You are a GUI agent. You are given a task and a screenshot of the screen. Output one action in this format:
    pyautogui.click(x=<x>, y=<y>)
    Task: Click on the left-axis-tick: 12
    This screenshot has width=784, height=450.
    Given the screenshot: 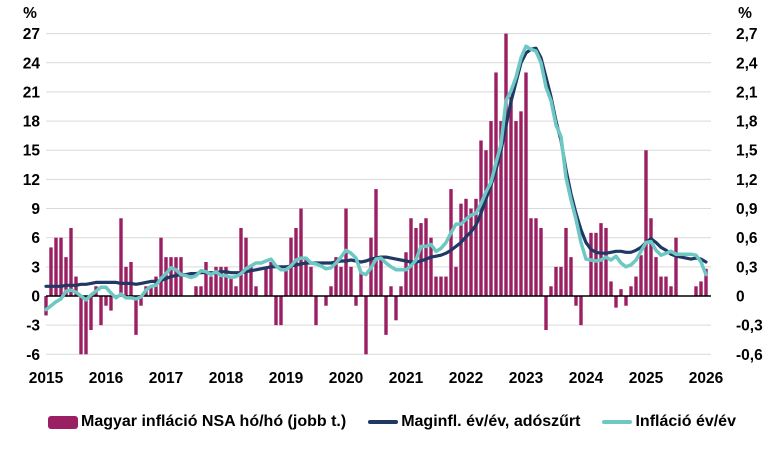 What is the action you would take?
    pyautogui.click(x=31, y=180)
    